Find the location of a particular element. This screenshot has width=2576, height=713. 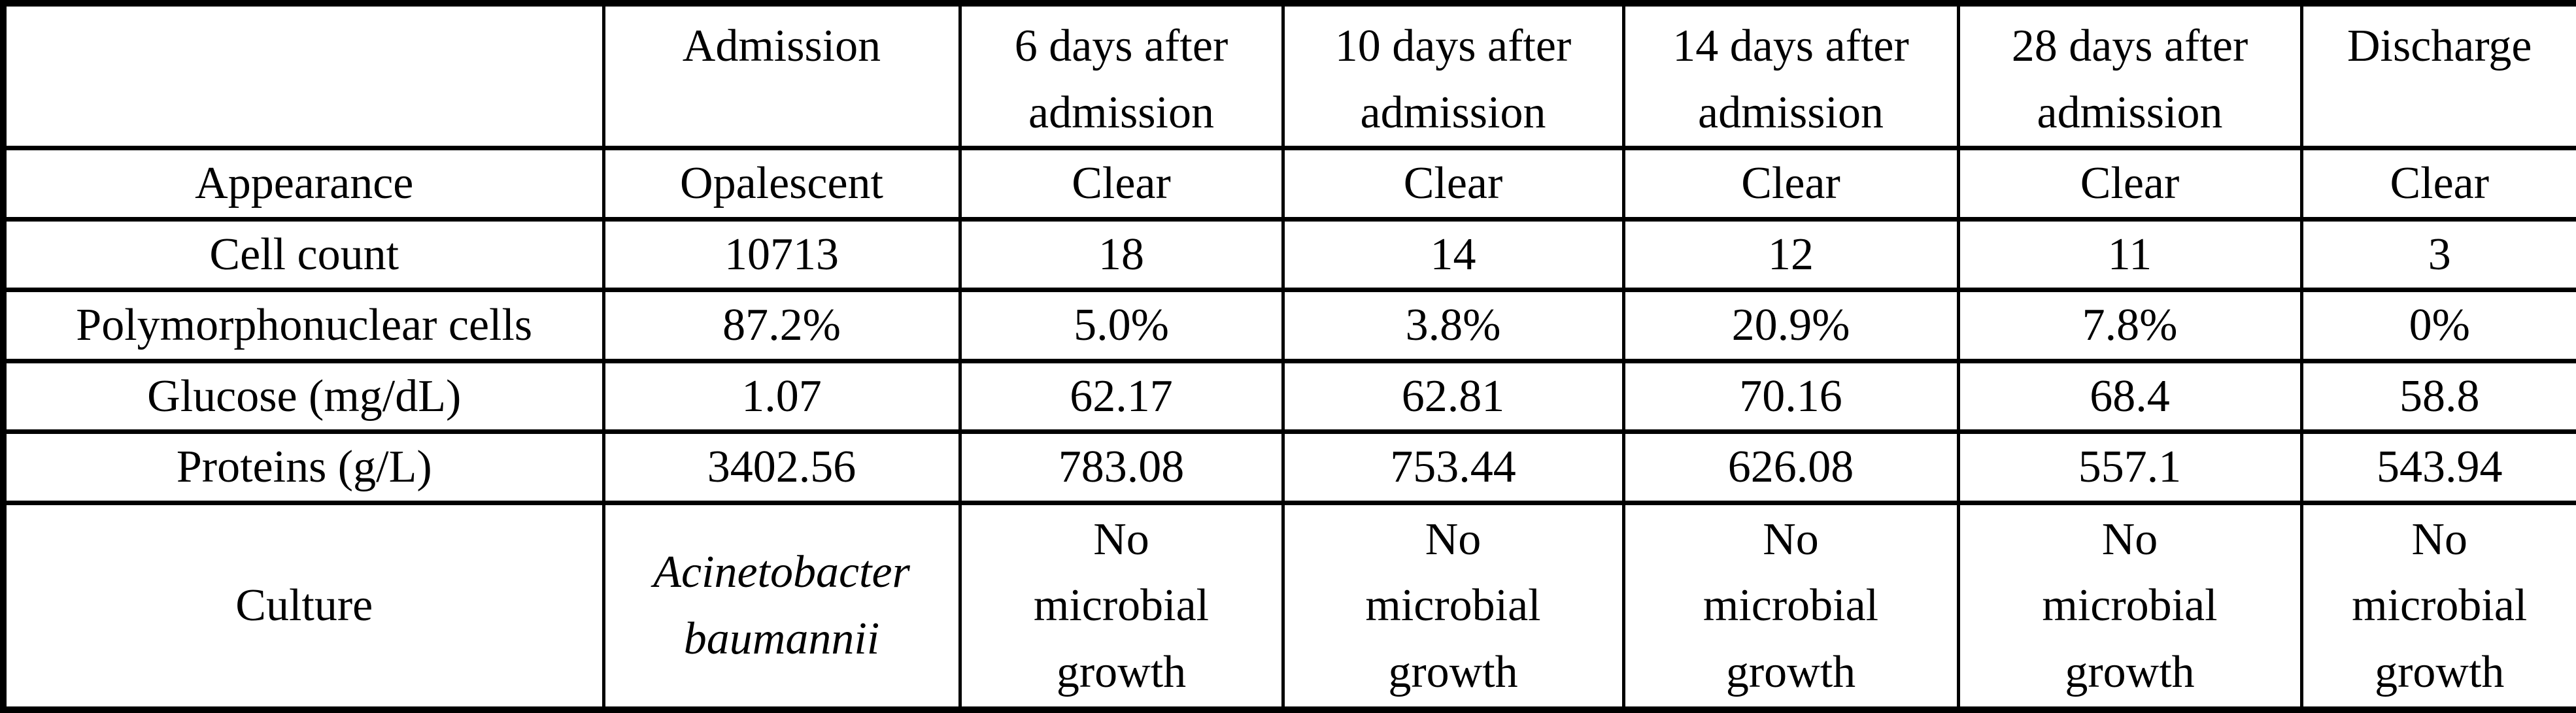

row-label-proteins: Proteins (g/L) is located at coordinates (303, 467).